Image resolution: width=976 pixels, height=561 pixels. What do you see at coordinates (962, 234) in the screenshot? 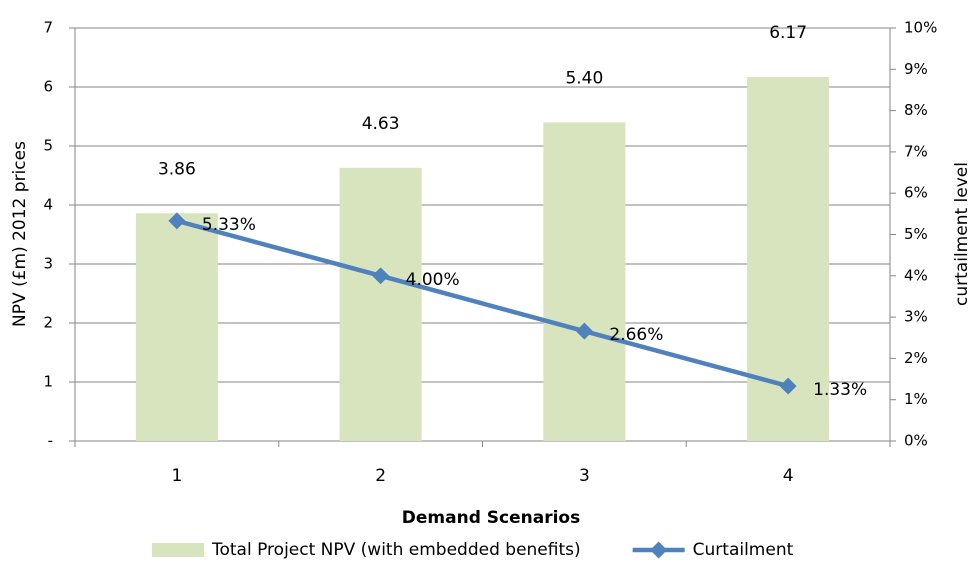
I see `y2-axis-label: curtailment level` at bounding box center [962, 234].